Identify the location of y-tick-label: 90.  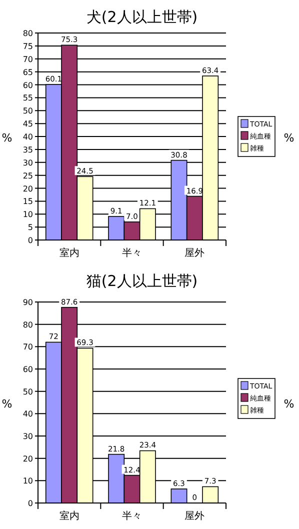
(27, 302).